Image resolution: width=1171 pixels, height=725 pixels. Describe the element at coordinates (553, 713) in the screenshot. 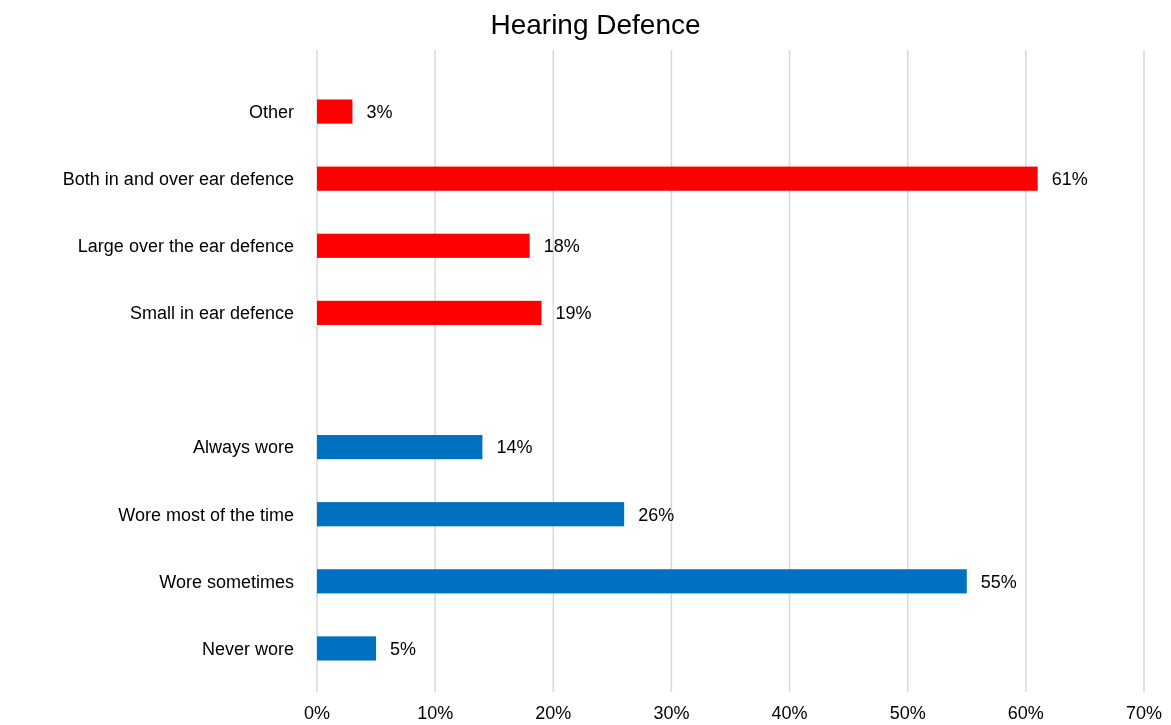

I see `x-tick-label: 20%` at that location.